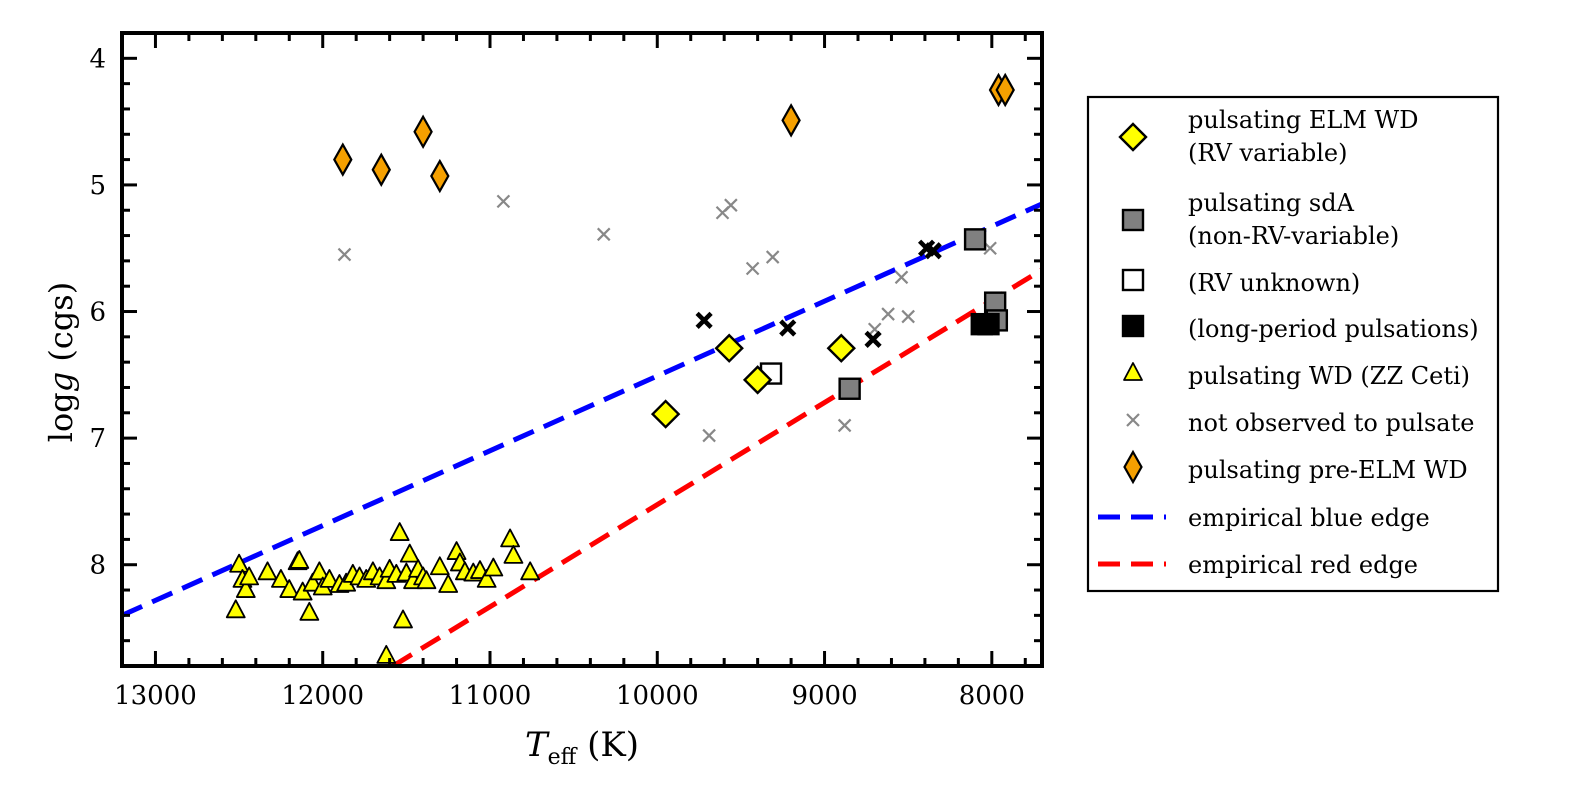 The height and width of the screenshot is (811, 1578). Describe the element at coordinates (61, 327) in the screenshot. I see `y-axis-label-suffix: (cgs)` at that location.